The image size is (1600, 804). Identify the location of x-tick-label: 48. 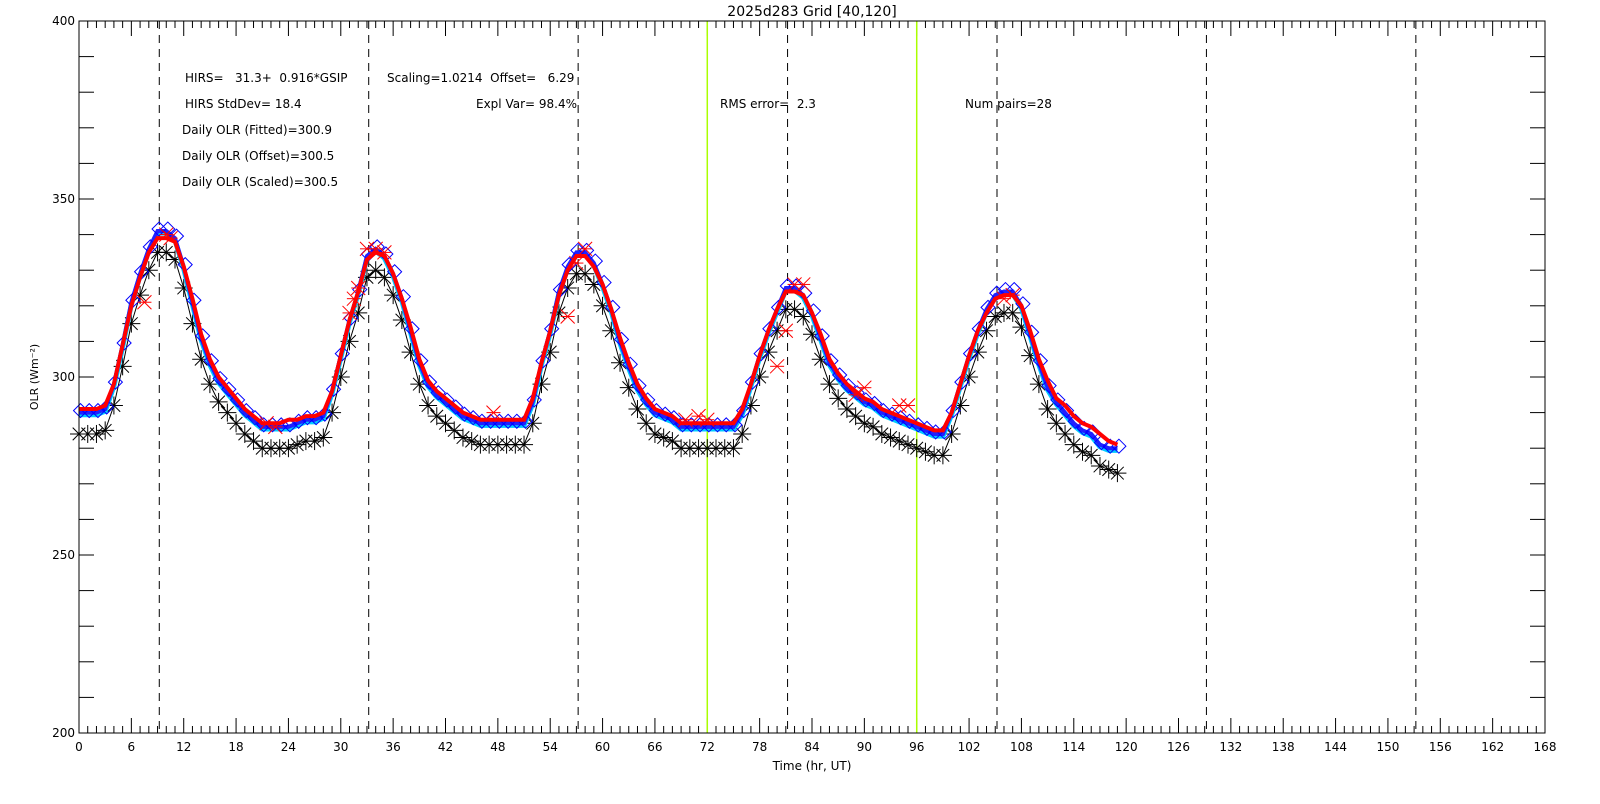
(497, 747).